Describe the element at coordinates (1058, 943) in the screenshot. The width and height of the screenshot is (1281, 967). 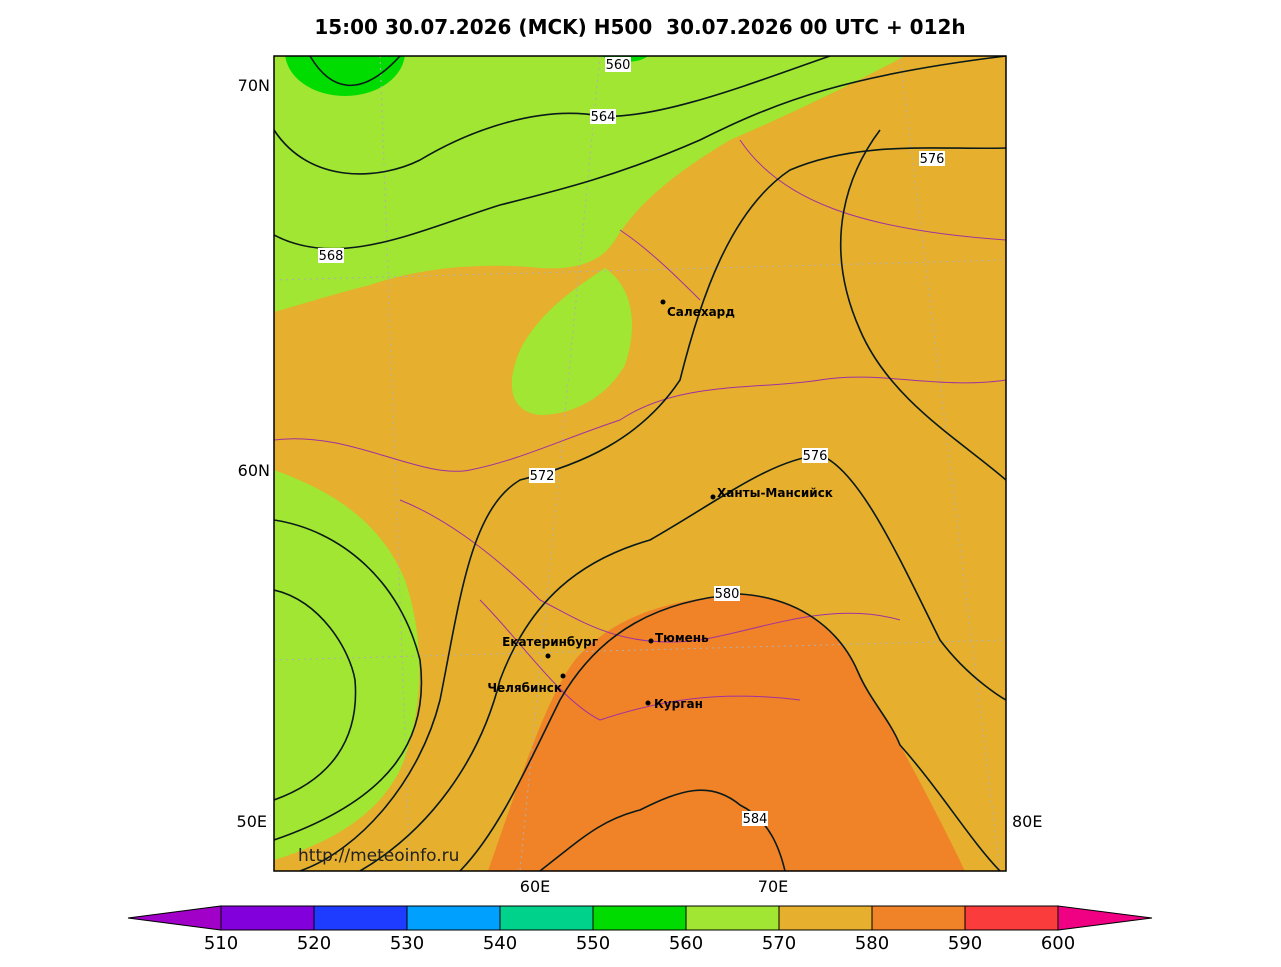
I see `colorbar-tick-label: 600` at that location.